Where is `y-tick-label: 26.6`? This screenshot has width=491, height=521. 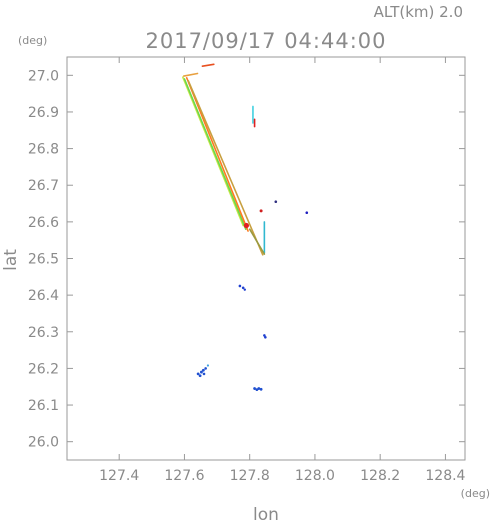 y-tick-label: 26.6 is located at coordinates (43, 223).